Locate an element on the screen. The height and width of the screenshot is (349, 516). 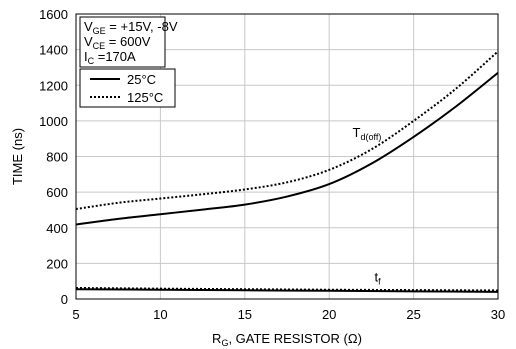
x-axis-label-sub: G is located at coordinates (224, 343).